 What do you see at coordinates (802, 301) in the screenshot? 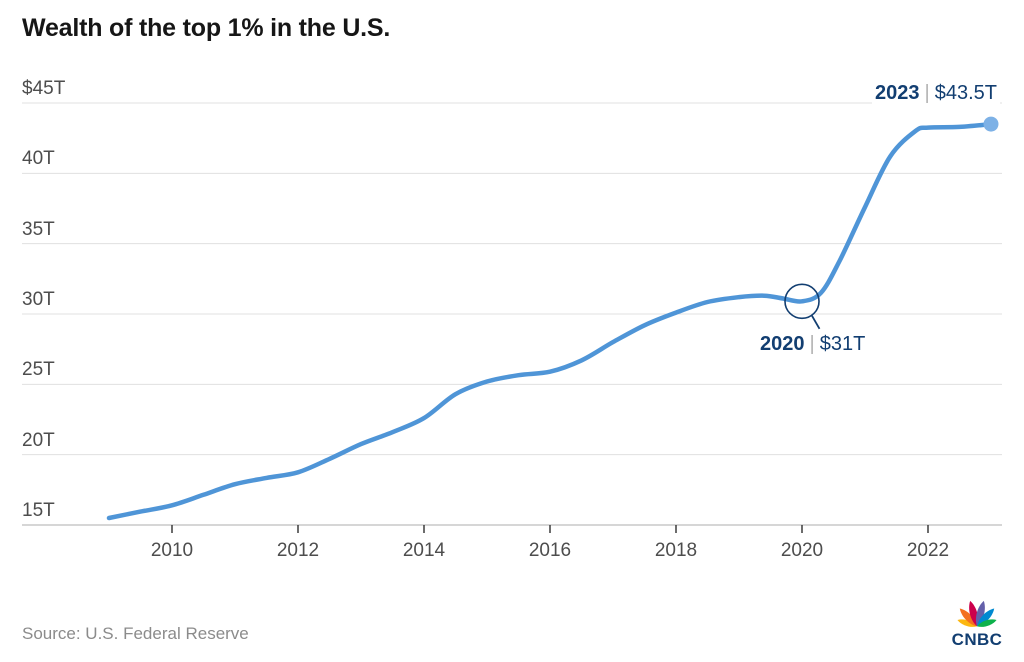
I see `annotation-circle-2020` at bounding box center [802, 301].